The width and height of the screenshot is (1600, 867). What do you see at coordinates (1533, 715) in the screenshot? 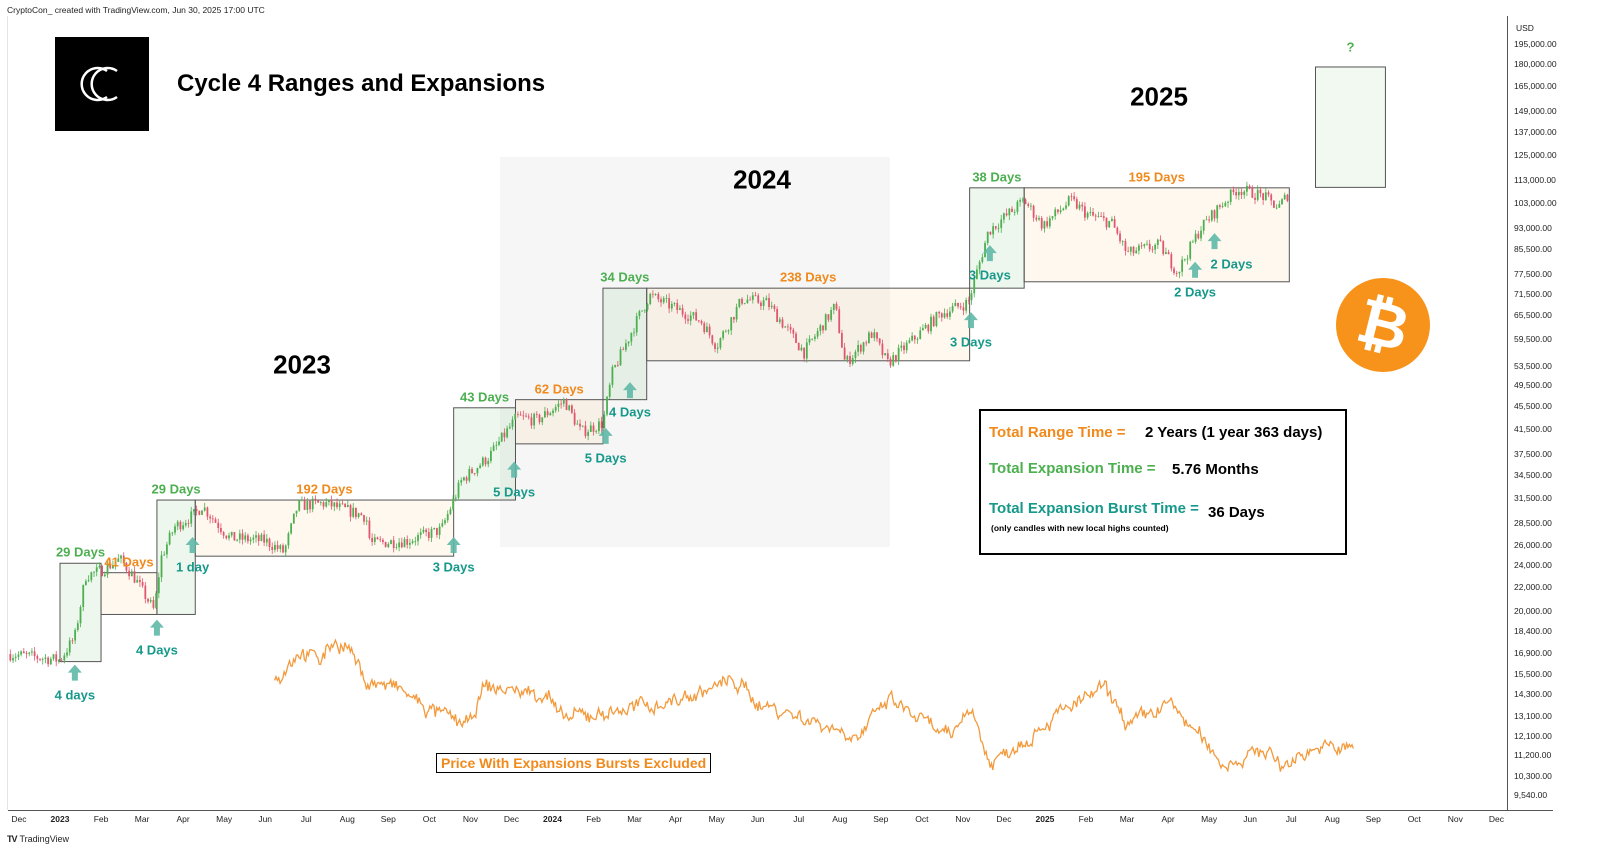
I see `price-tick-label: 13,100.00` at bounding box center [1533, 715].